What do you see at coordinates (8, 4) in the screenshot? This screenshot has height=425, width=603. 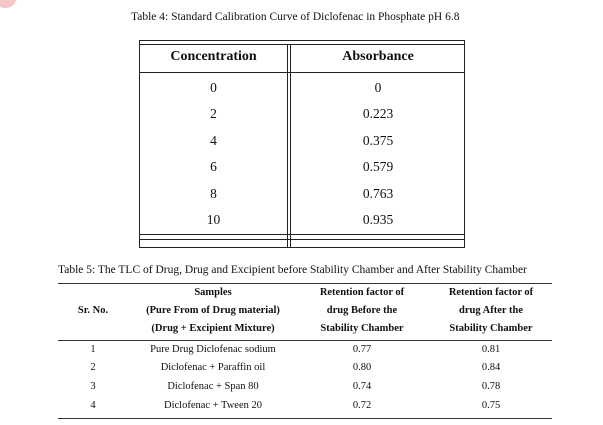 I see `corner-decoration` at bounding box center [8, 4].